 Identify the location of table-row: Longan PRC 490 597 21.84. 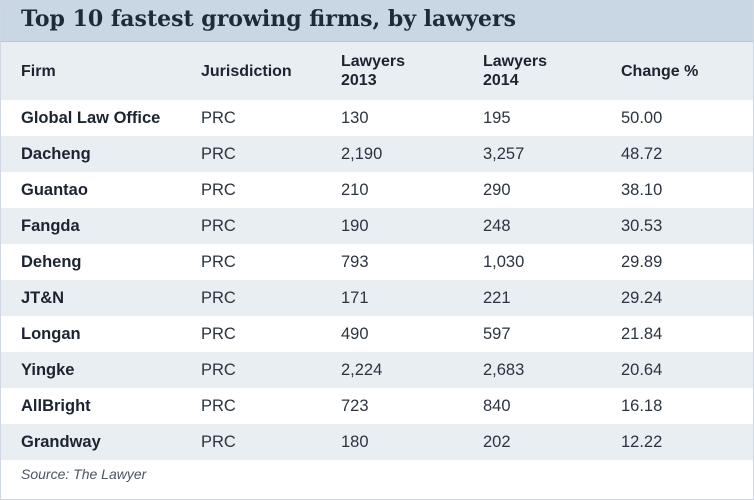
(377, 334).